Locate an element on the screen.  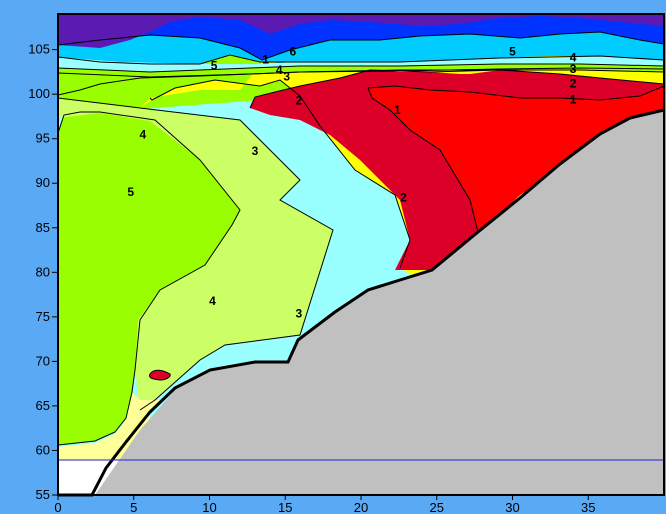
region-band-lt1 is located at coordinates (516, 159).